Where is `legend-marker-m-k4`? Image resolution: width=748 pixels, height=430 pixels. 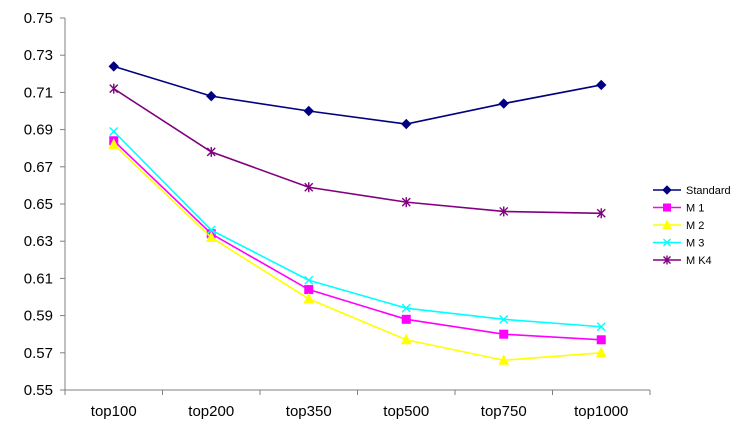
legend-marker-m-k4 is located at coordinates (667, 260).